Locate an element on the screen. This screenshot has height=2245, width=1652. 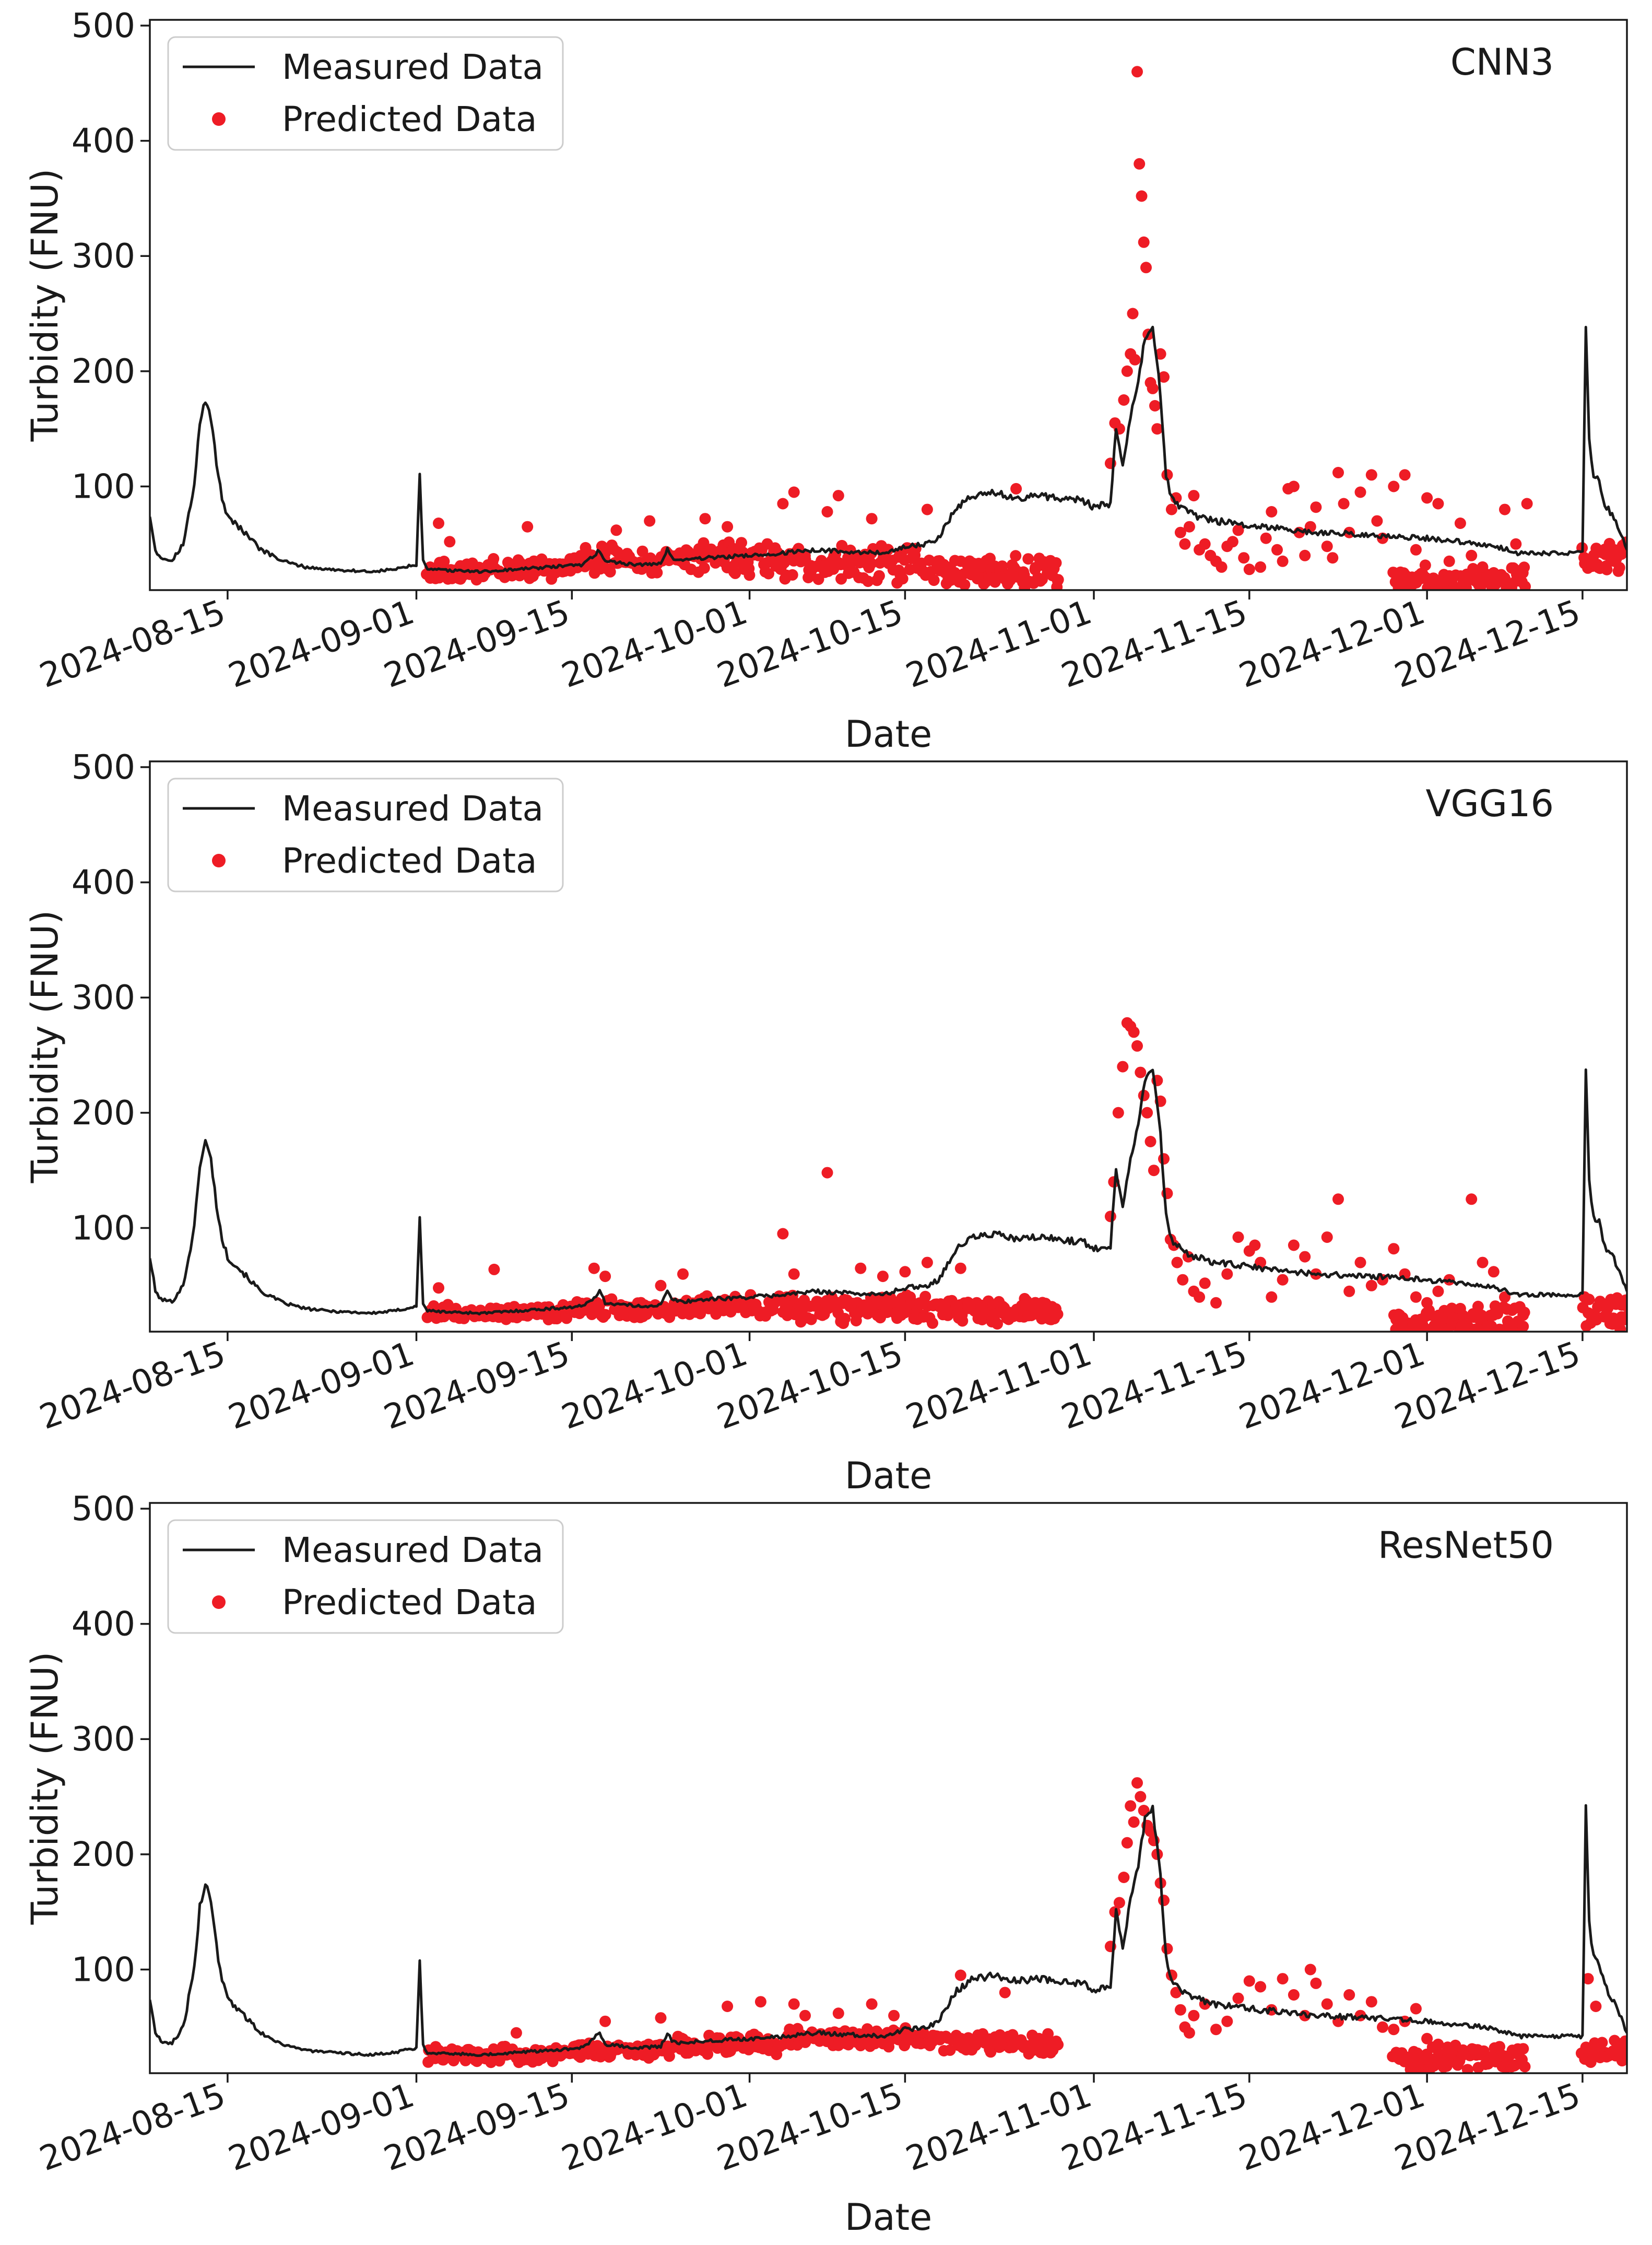
legend-predicted-swatch is located at coordinates (219, 119).